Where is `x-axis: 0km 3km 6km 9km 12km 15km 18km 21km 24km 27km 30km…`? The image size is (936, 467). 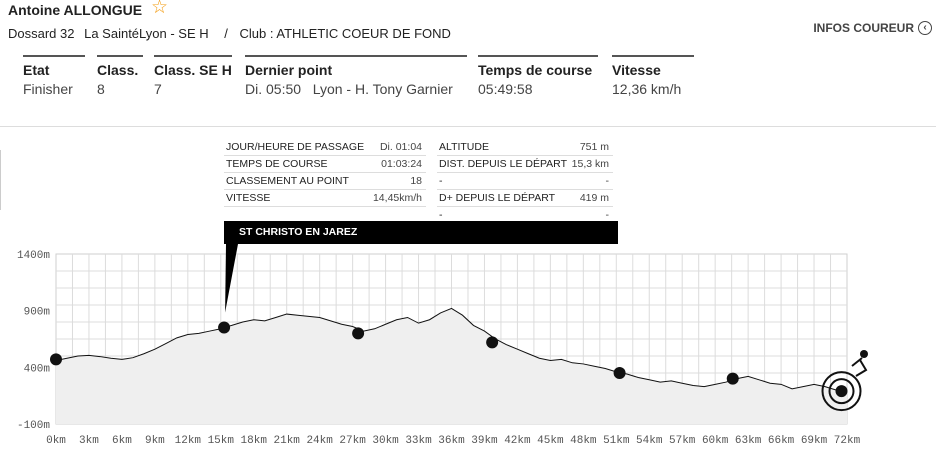 x-axis: 0km 3km 6km 9km 12km 15km 18km 21km 24km 27km 30km… is located at coordinates (453, 441).